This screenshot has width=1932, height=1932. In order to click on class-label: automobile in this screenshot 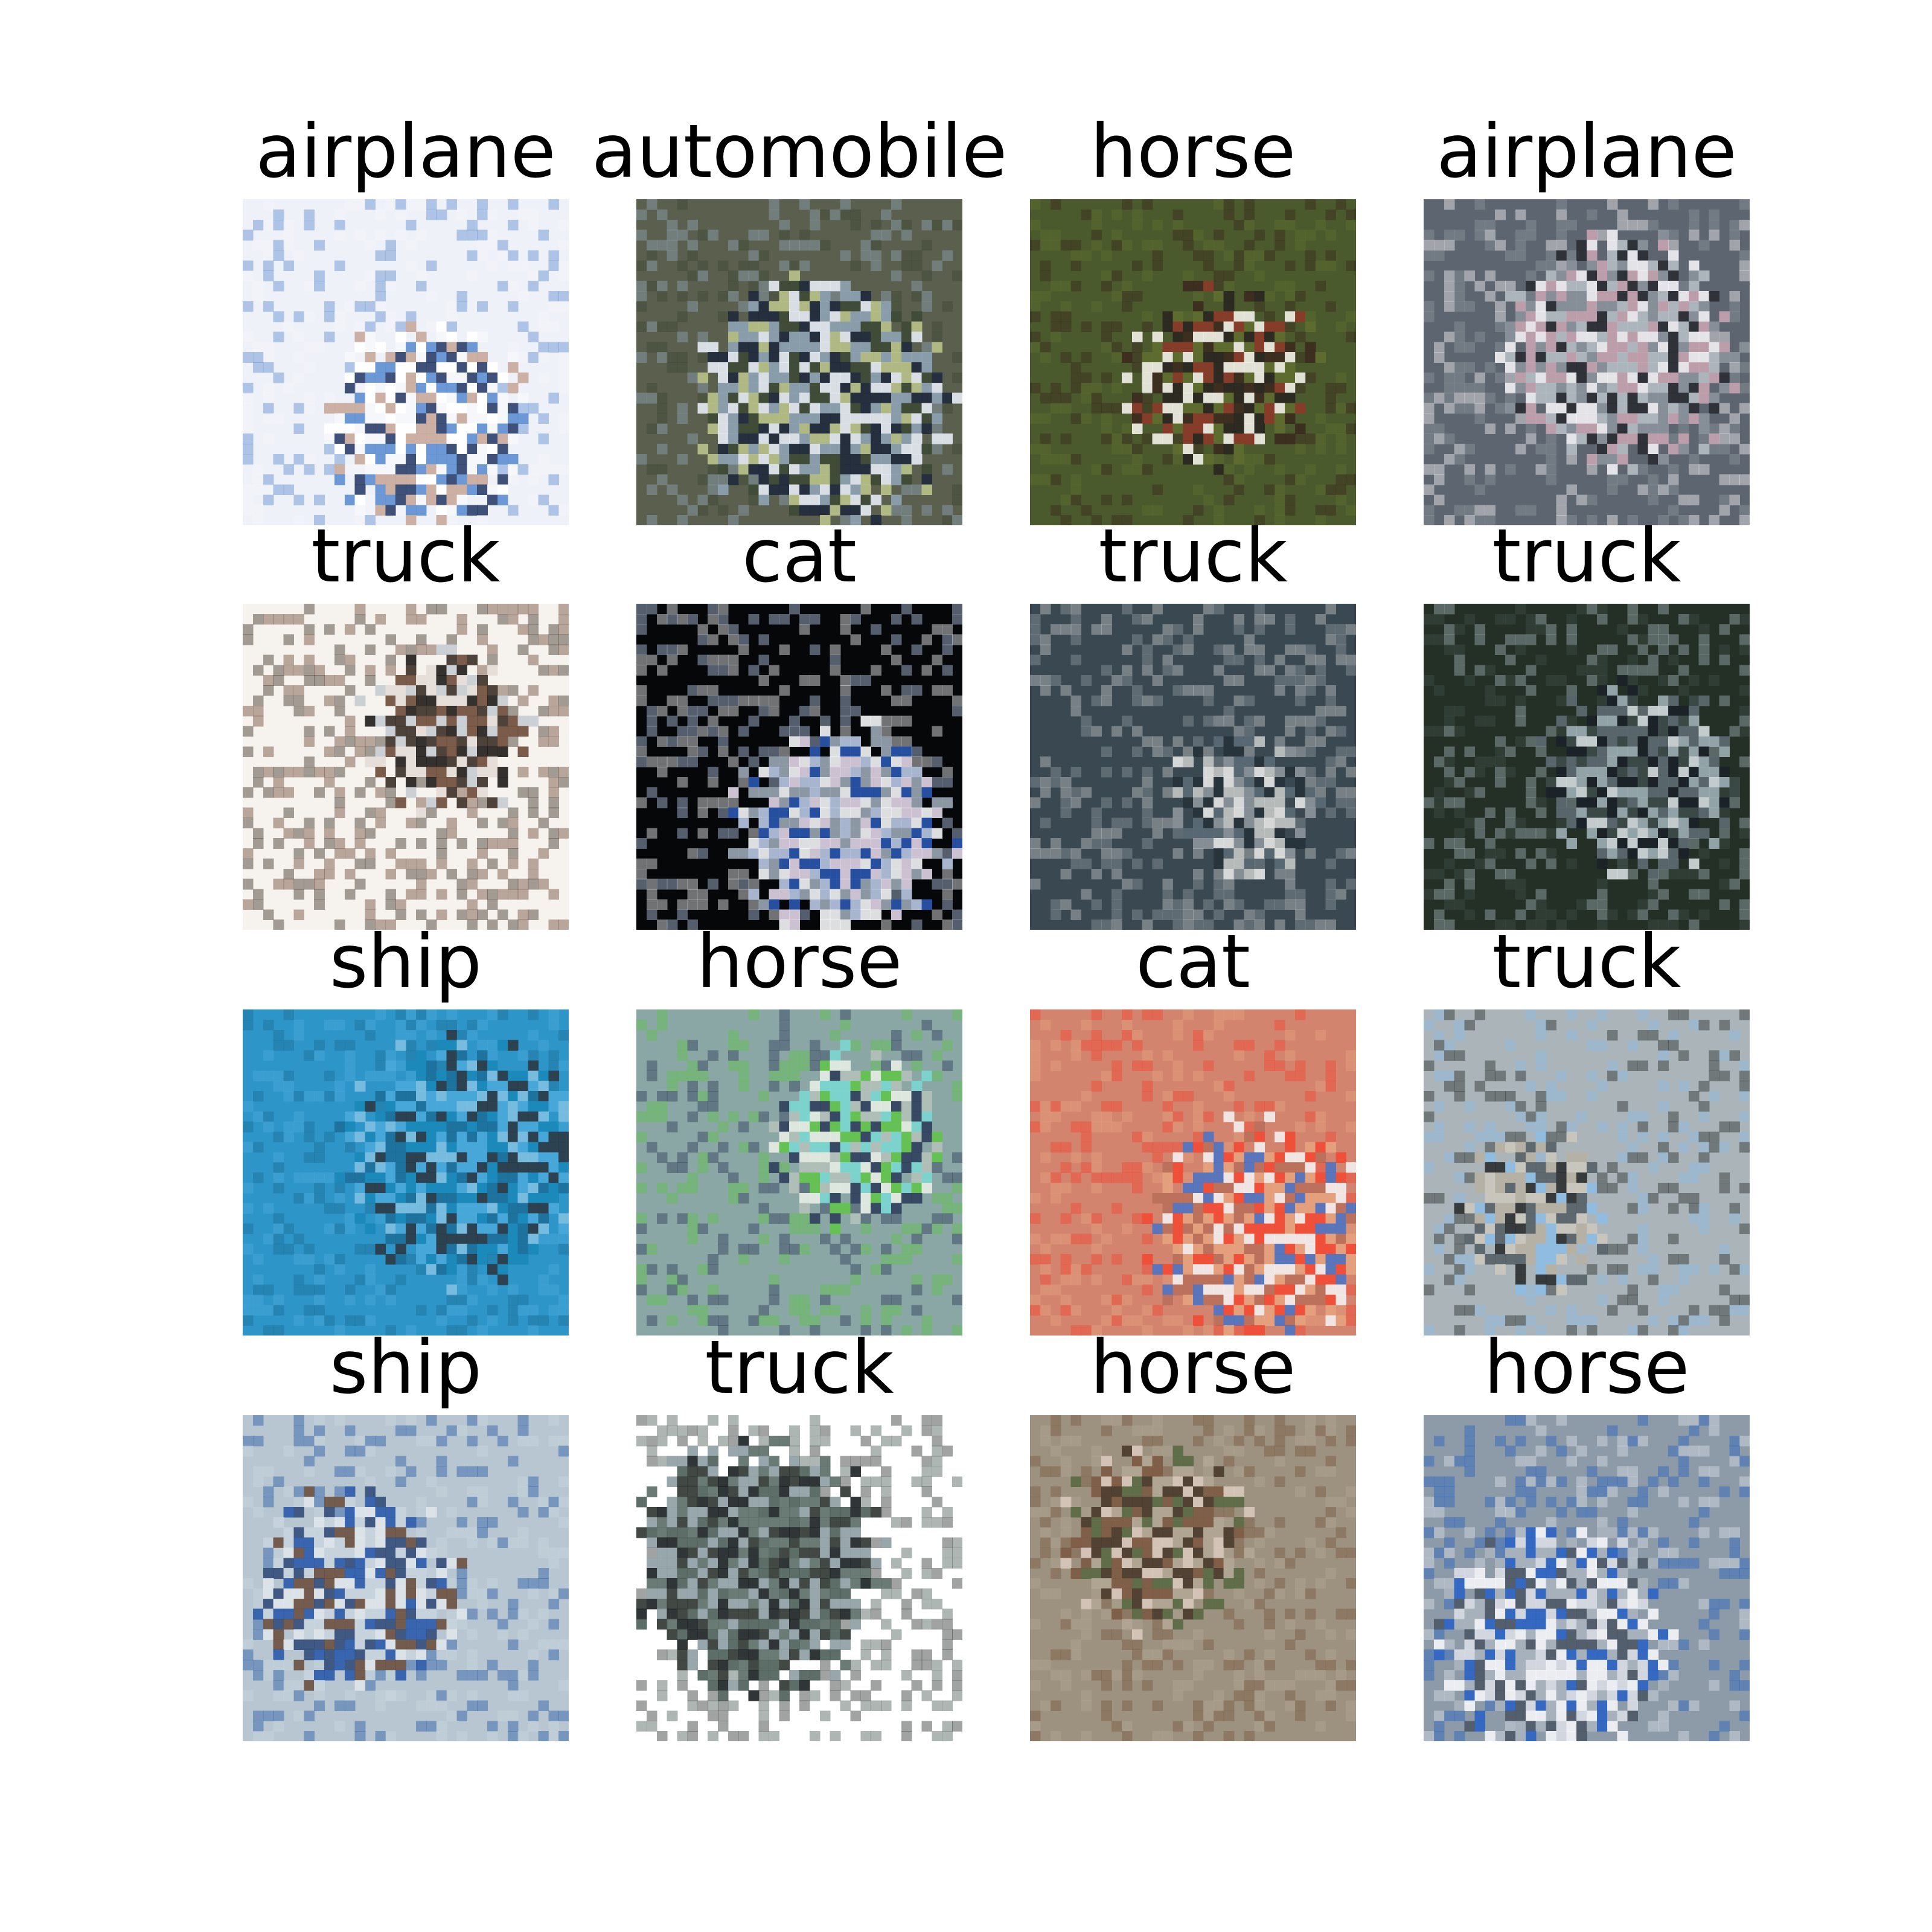, I will do `click(800, 152)`.